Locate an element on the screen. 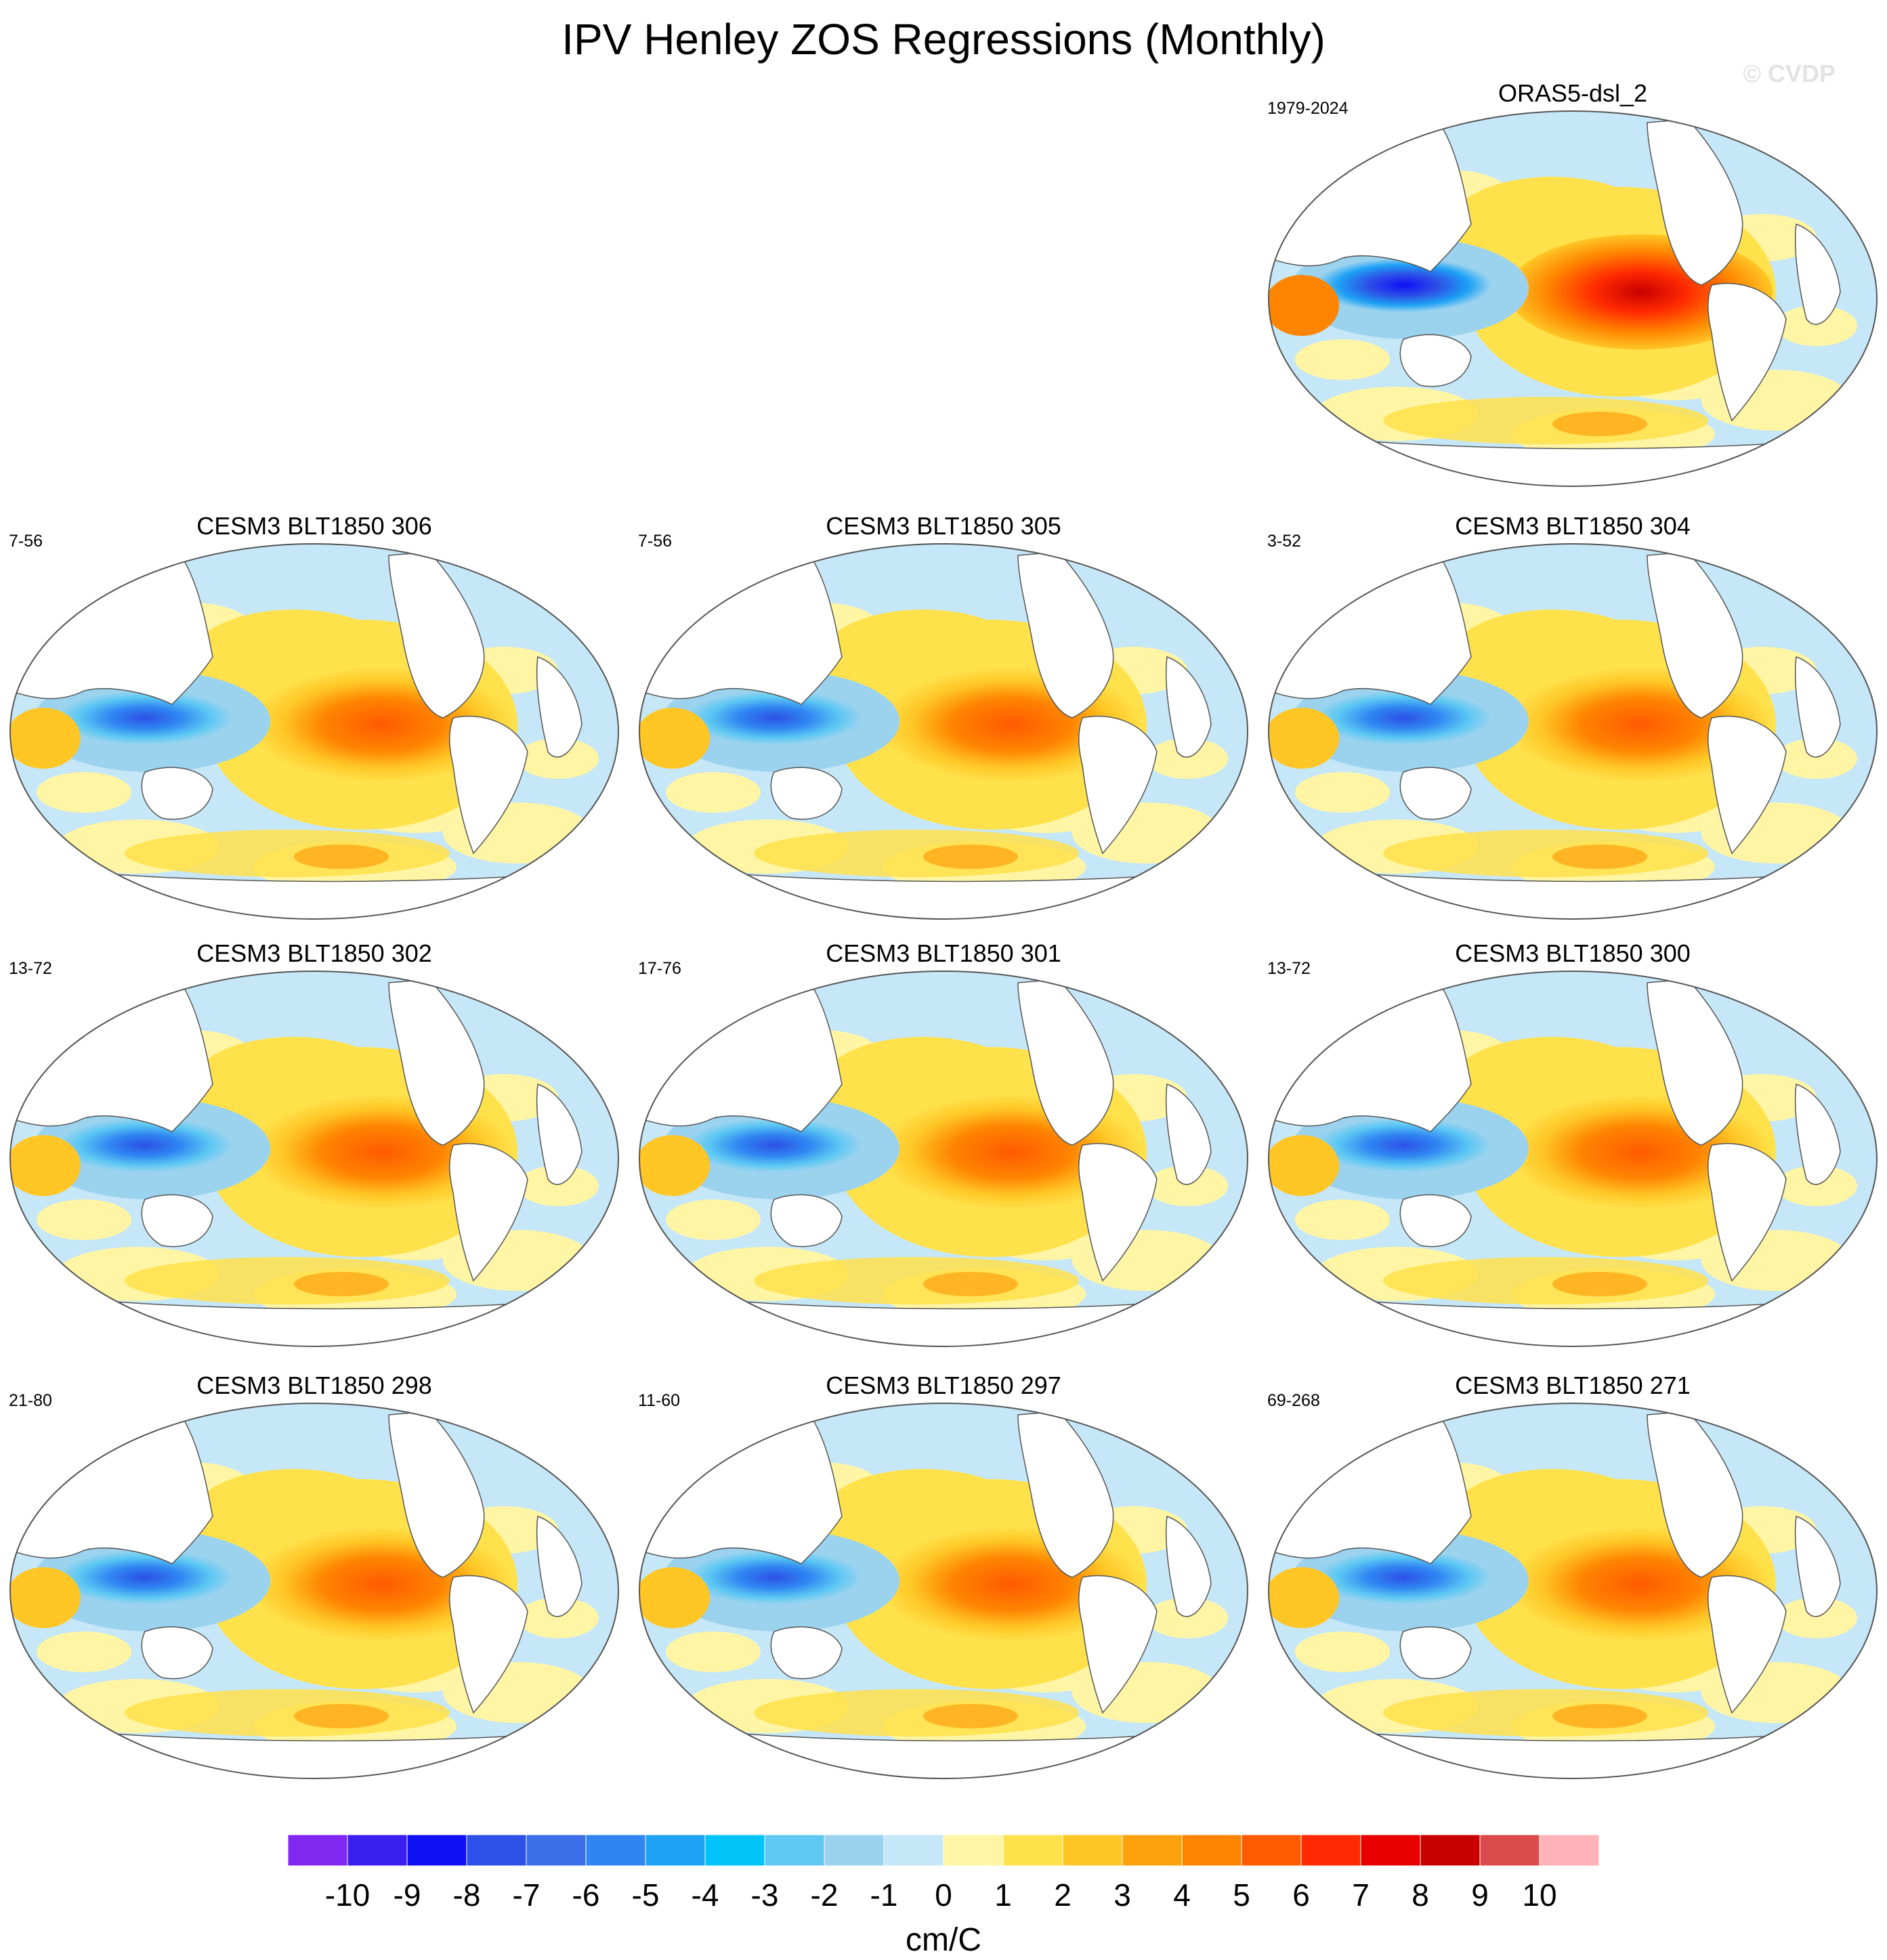  colorbar-tick-label: -4 is located at coordinates (705, 1895).